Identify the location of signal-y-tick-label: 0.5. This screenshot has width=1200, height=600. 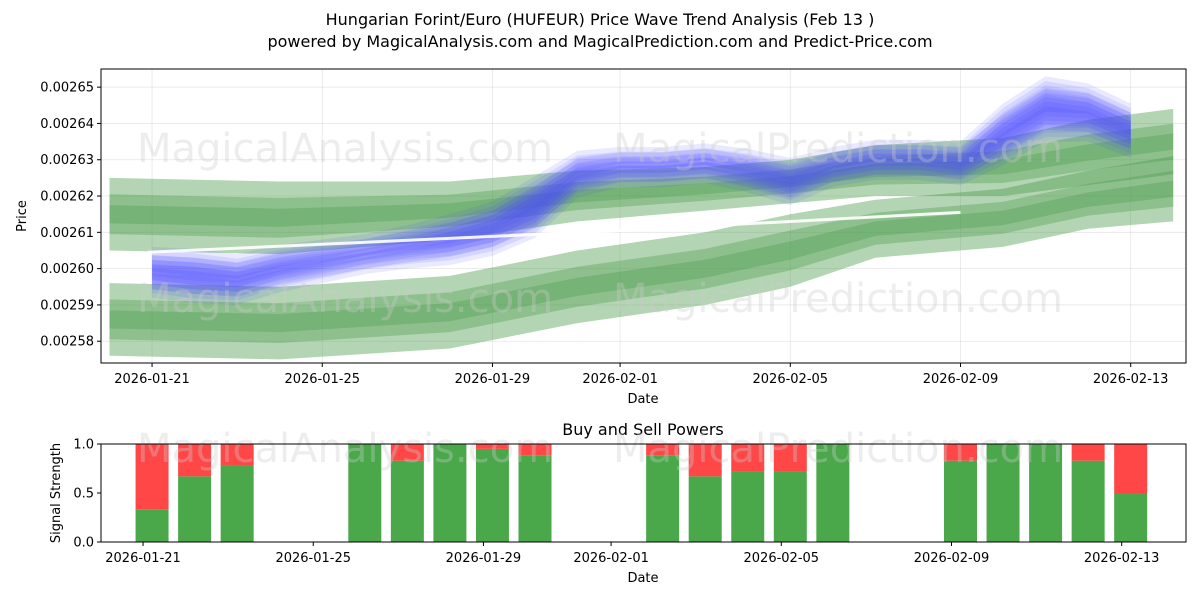
(83, 494).